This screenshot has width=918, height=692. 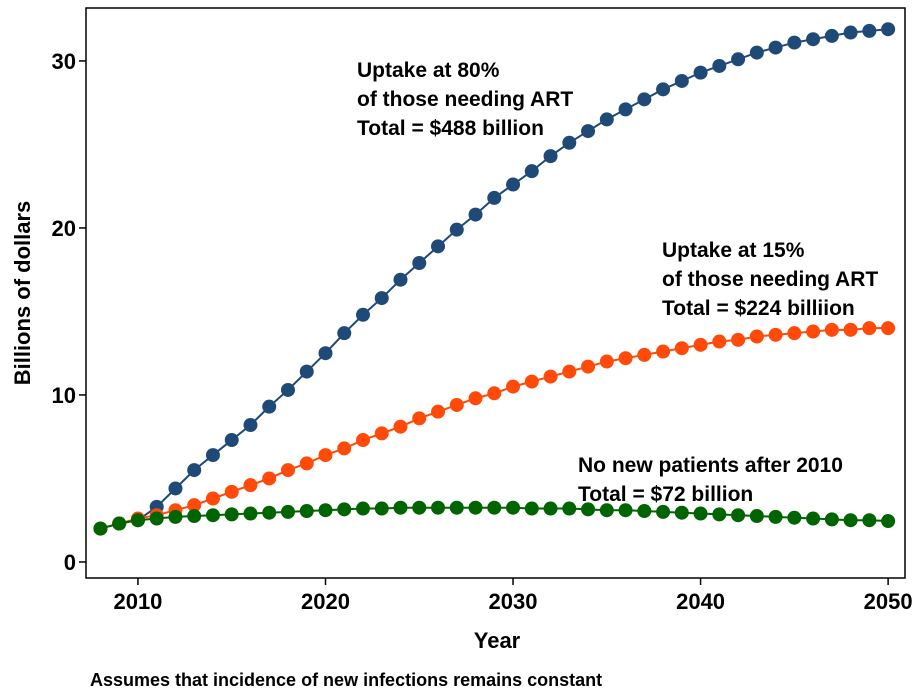 What do you see at coordinates (513, 601) in the screenshot?
I see `x-tick-label: 2030` at bounding box center [513, 601].